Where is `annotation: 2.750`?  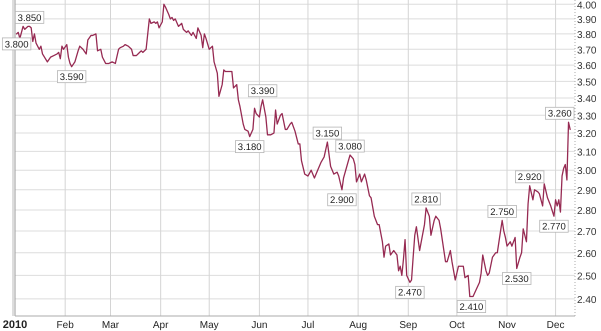
annotation: 2.750 is located at coordinates (502, 212).